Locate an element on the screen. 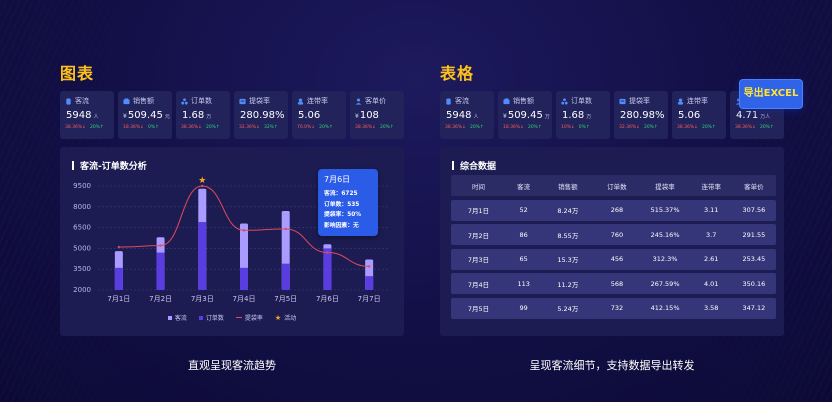 The width and height of the screenshot is (832, 402). table-cell: 3.7 is located at coordinates (711, 234).